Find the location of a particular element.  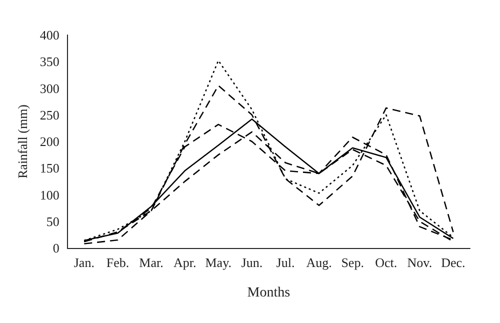

y-tick-label: 300 is located at coordinates (50, 88).